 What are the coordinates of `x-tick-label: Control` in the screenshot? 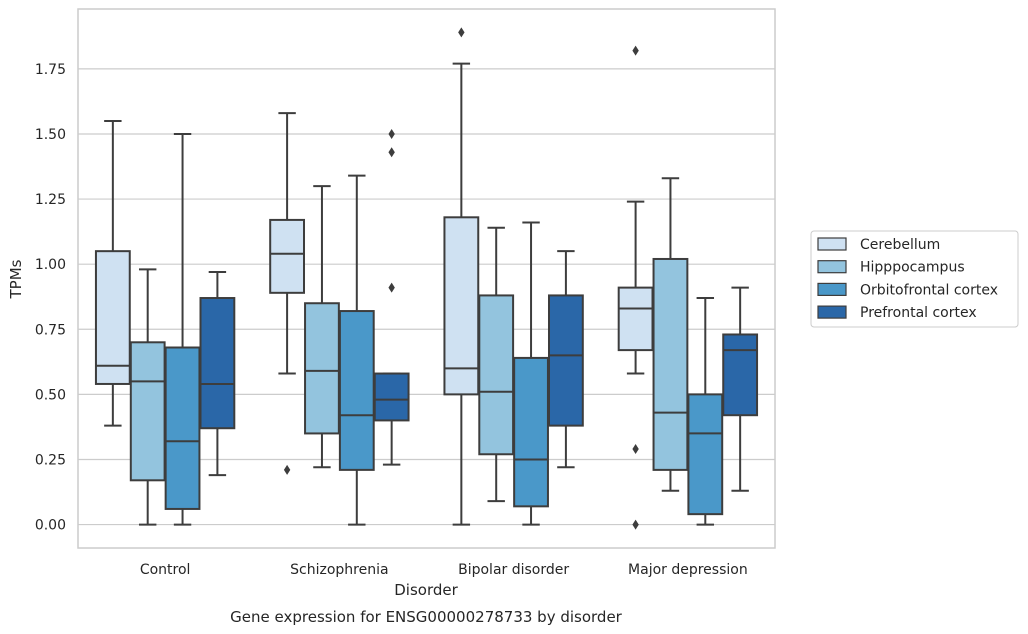 It's located at (165, 570).